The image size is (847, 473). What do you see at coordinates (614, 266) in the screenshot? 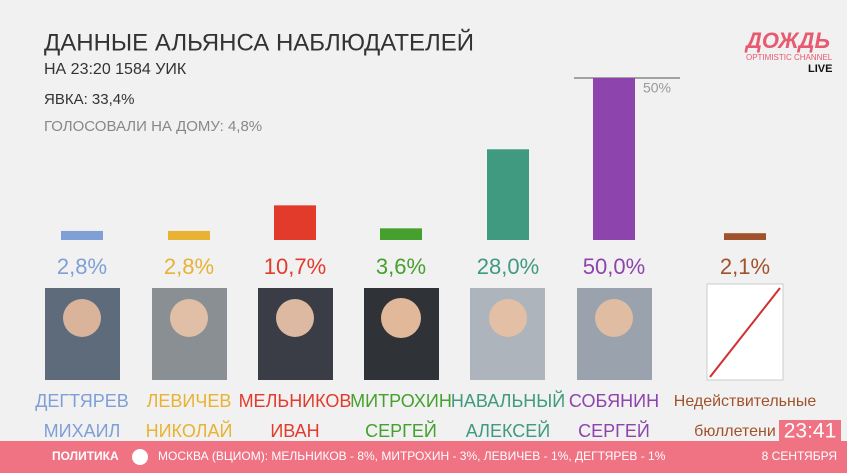
I see `value-label: 50,0%` at bounding box center [614, 266].